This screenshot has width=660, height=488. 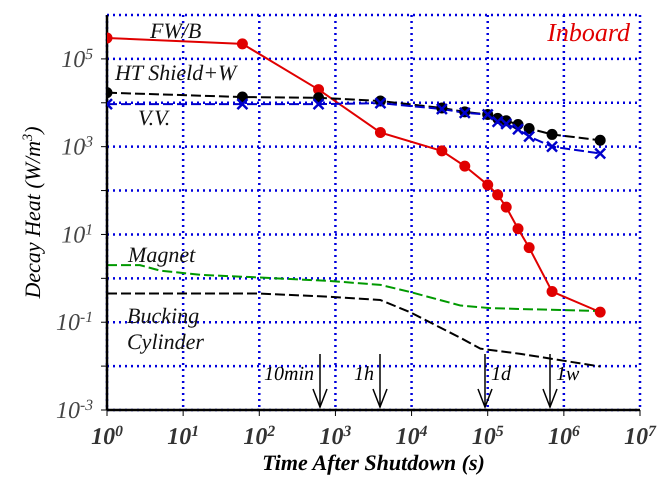 I want to click on x-tick-label: 10$^{2}$, so click(x=259, y=436).